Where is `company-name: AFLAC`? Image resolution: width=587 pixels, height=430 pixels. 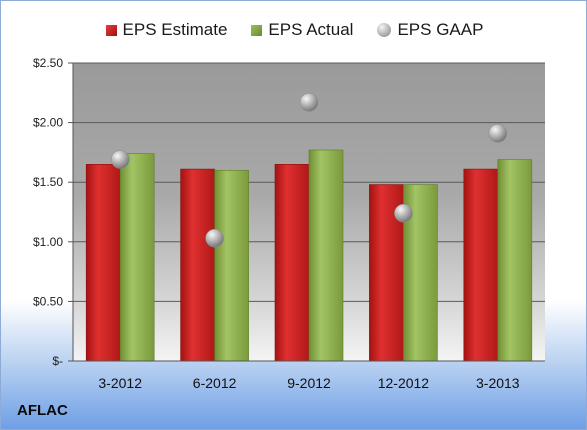
company-name: AFLAC is located at coordinates (42, 410).